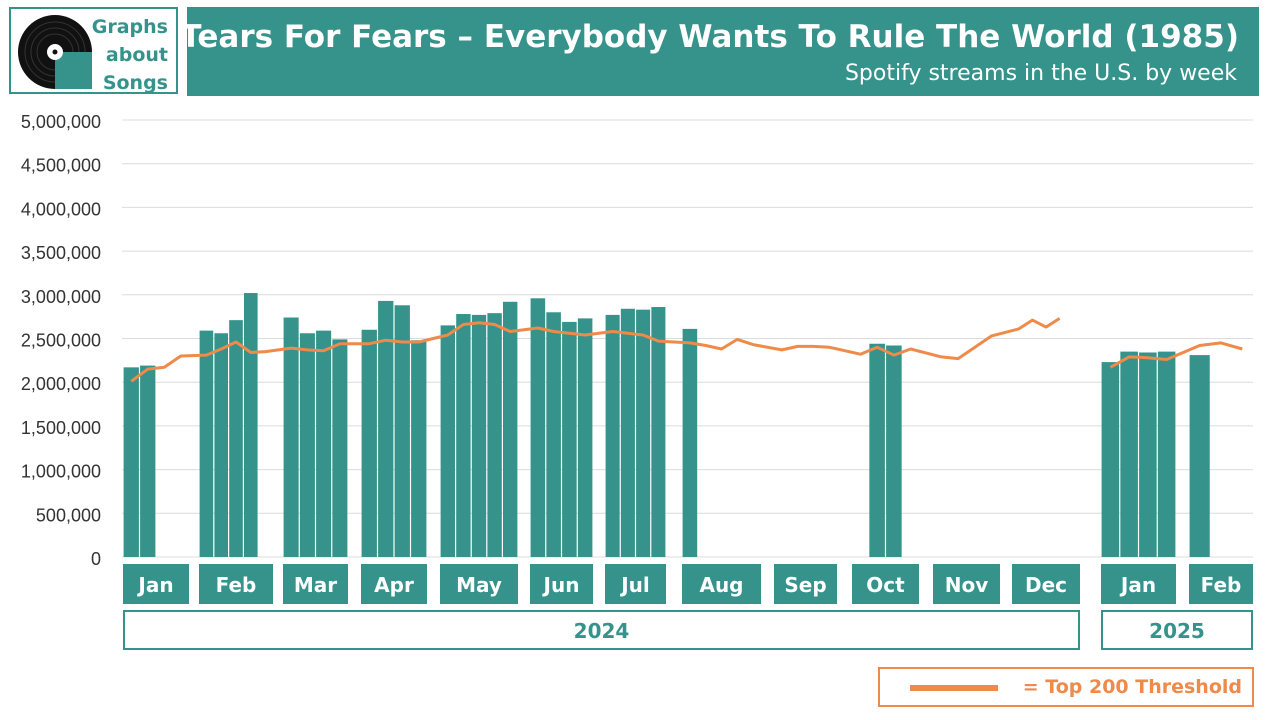 The image size is (1280, 720). Describe the element at coordinates (61, 166) in the screenshot. I see `y-tick-label: 4,500,000` at that location.